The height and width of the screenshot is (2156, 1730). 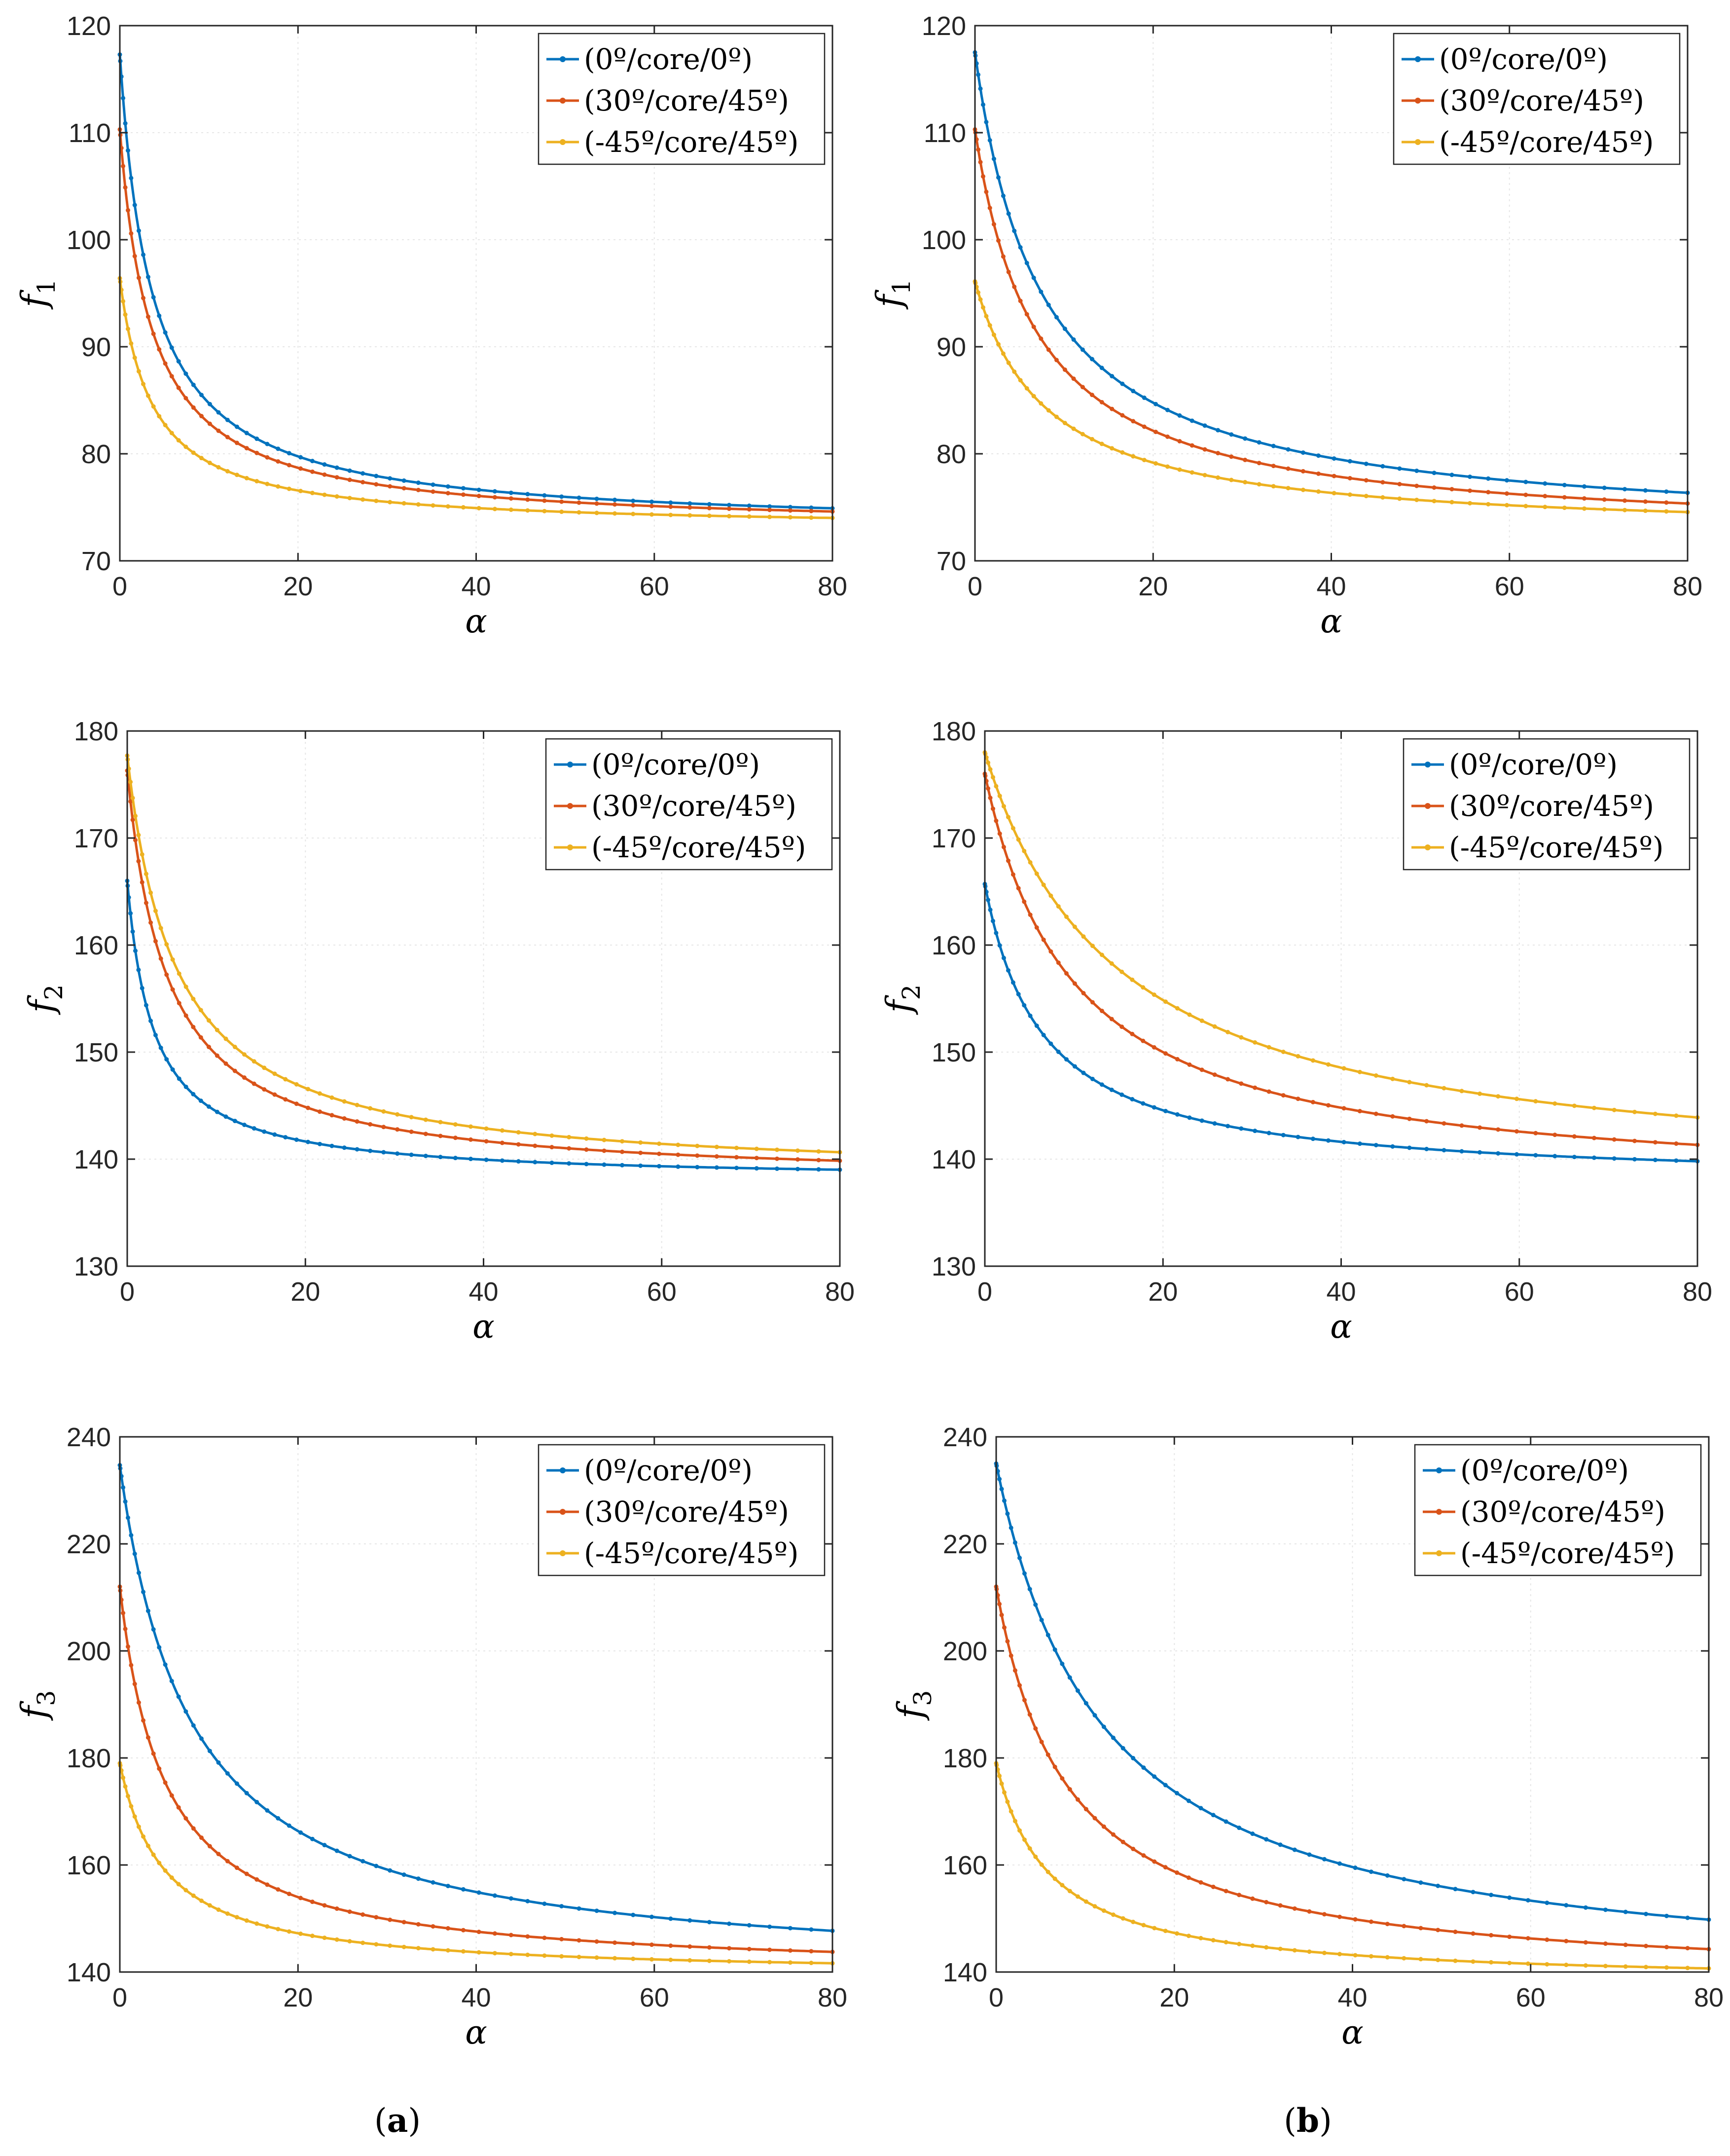 I want to click on y-tick-label: 110, so click(x=90, y=133).